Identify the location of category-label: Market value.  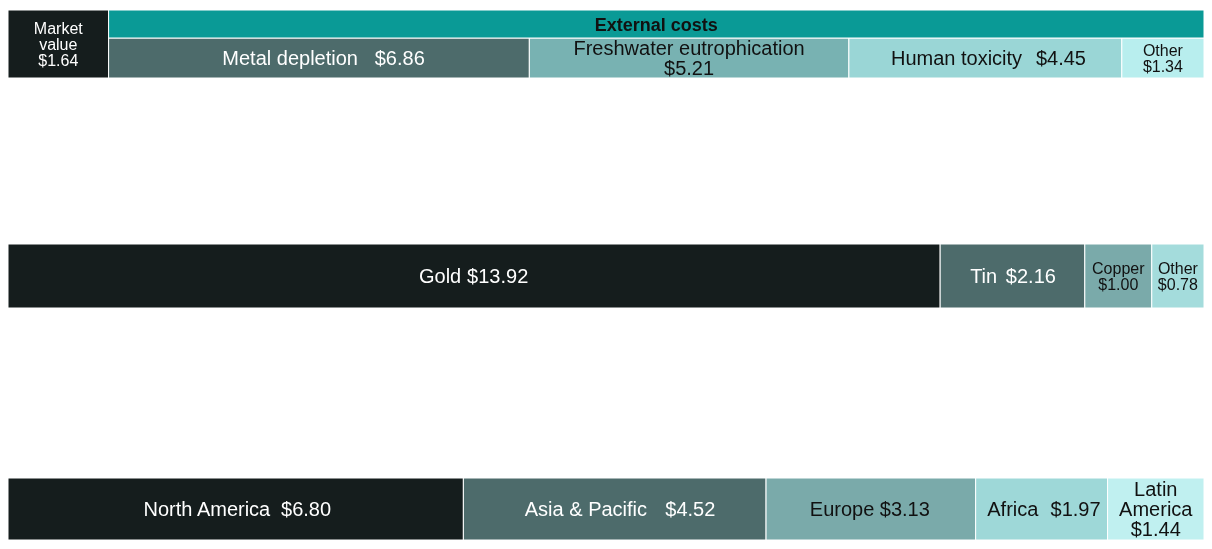
(58, 36).